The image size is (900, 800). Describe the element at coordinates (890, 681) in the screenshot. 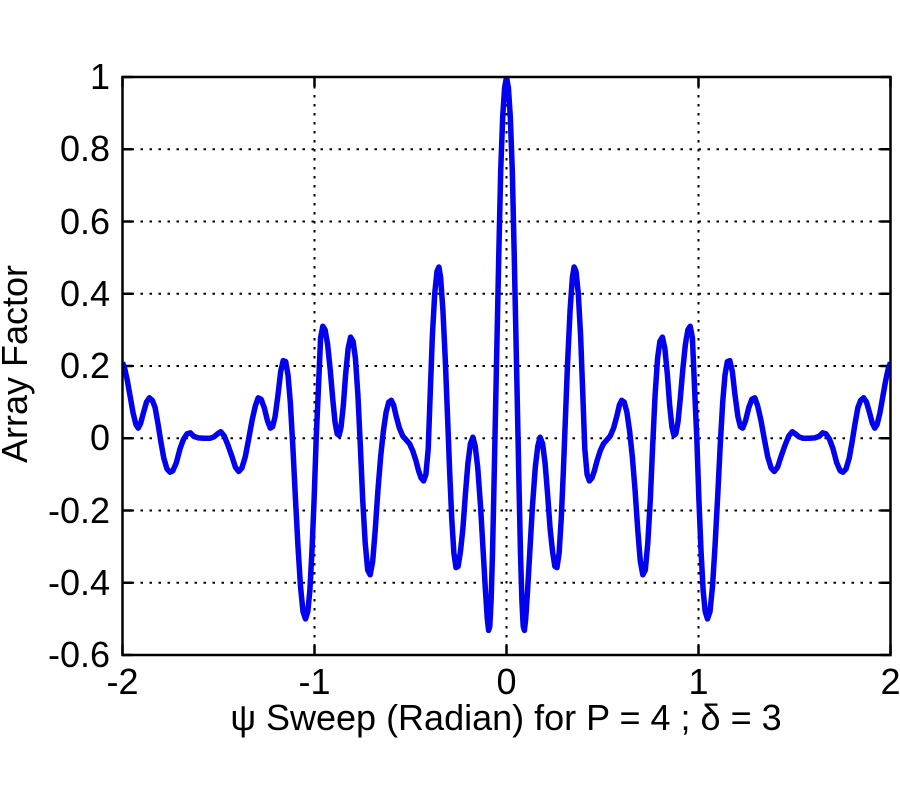

I see `x-tick-label: 2` at that location.